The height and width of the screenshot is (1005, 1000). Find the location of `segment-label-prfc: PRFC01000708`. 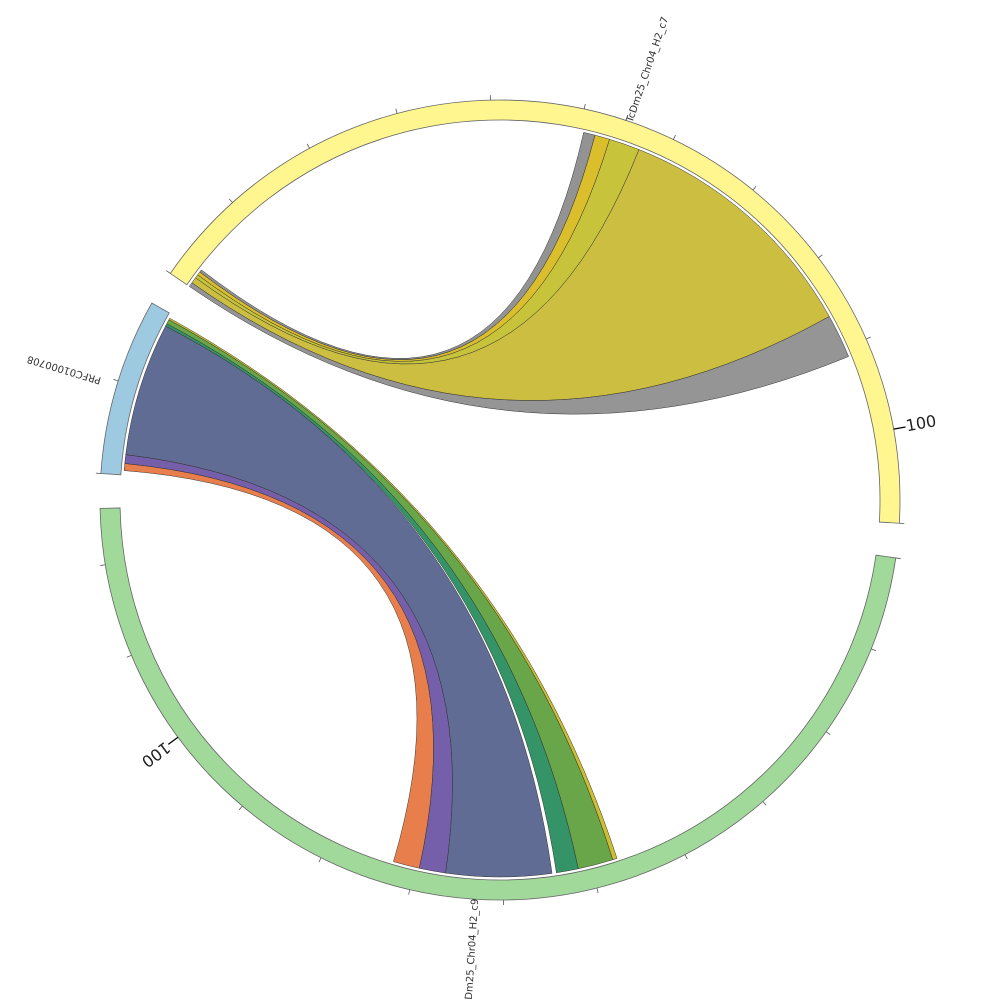

segment-label-prfc: PRFC01000708 is located at coordinates (64, 369).